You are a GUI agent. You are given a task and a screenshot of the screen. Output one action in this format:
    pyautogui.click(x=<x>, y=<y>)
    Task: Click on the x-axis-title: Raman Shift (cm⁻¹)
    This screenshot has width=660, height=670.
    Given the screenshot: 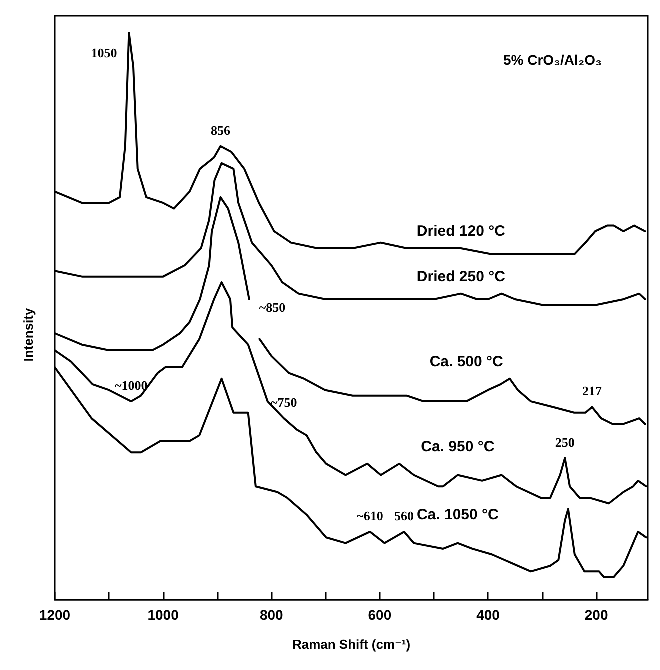 What is the action you would take?
    pyautogui.click(x=351, y=644)
    